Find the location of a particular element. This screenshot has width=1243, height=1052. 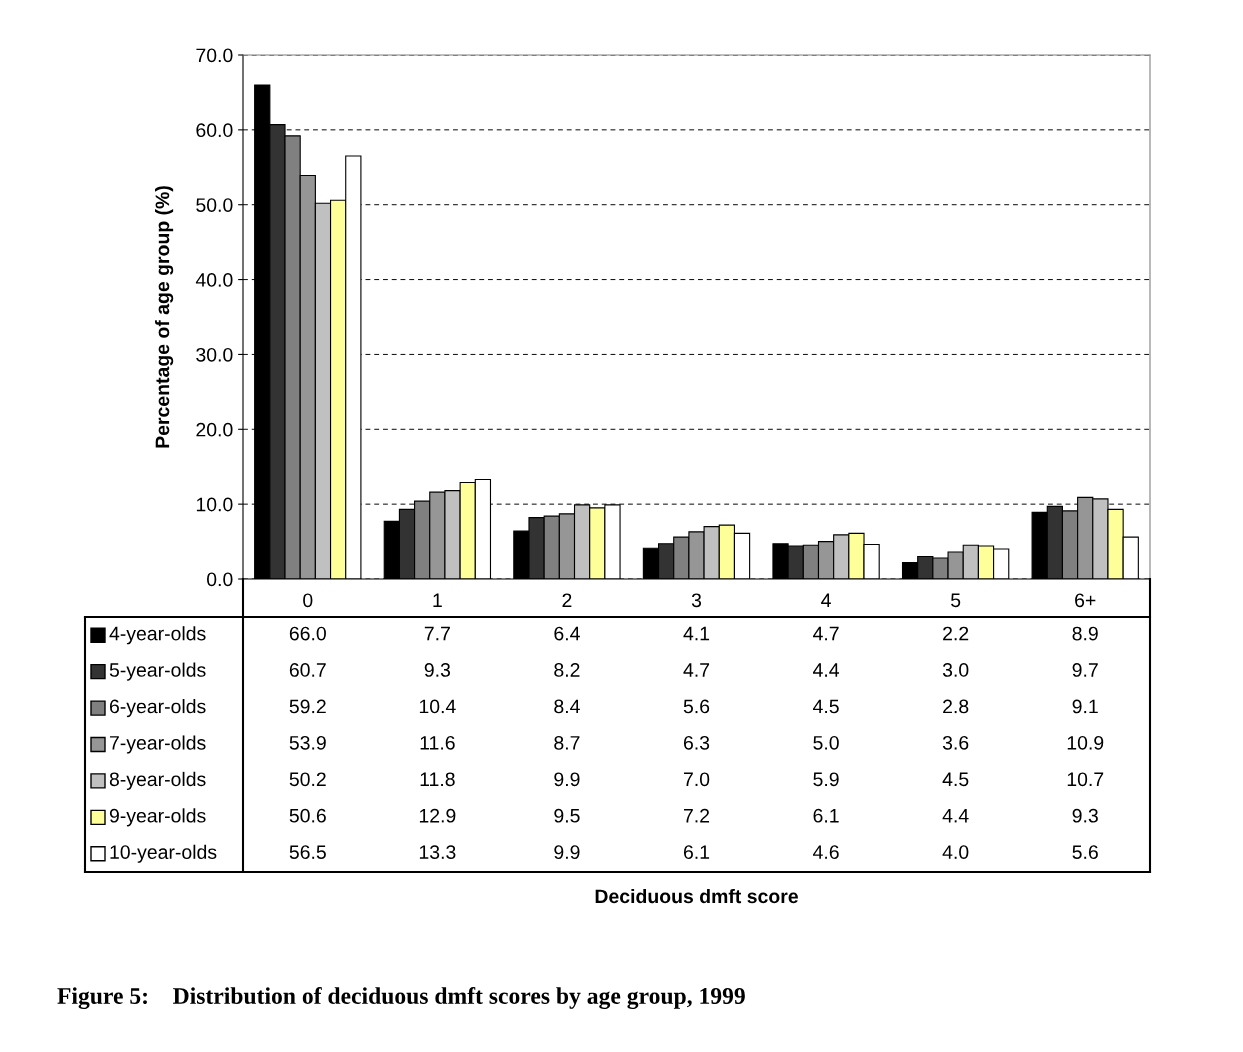

legend-label: 10-year-olds is located at coordinates (163, 853).